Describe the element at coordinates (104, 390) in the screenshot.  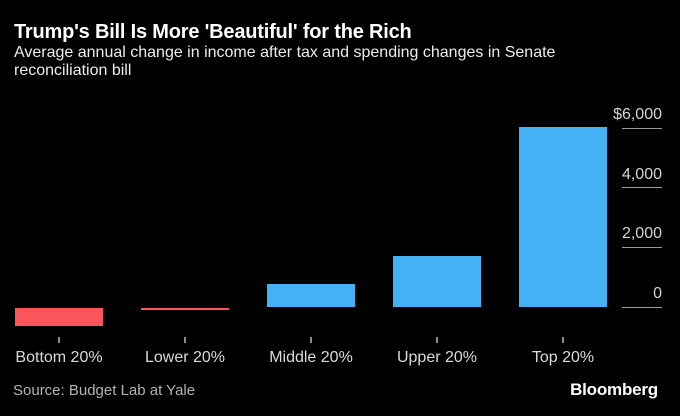
I see `source-note: Source: Budget Lab at Yale` at that location.